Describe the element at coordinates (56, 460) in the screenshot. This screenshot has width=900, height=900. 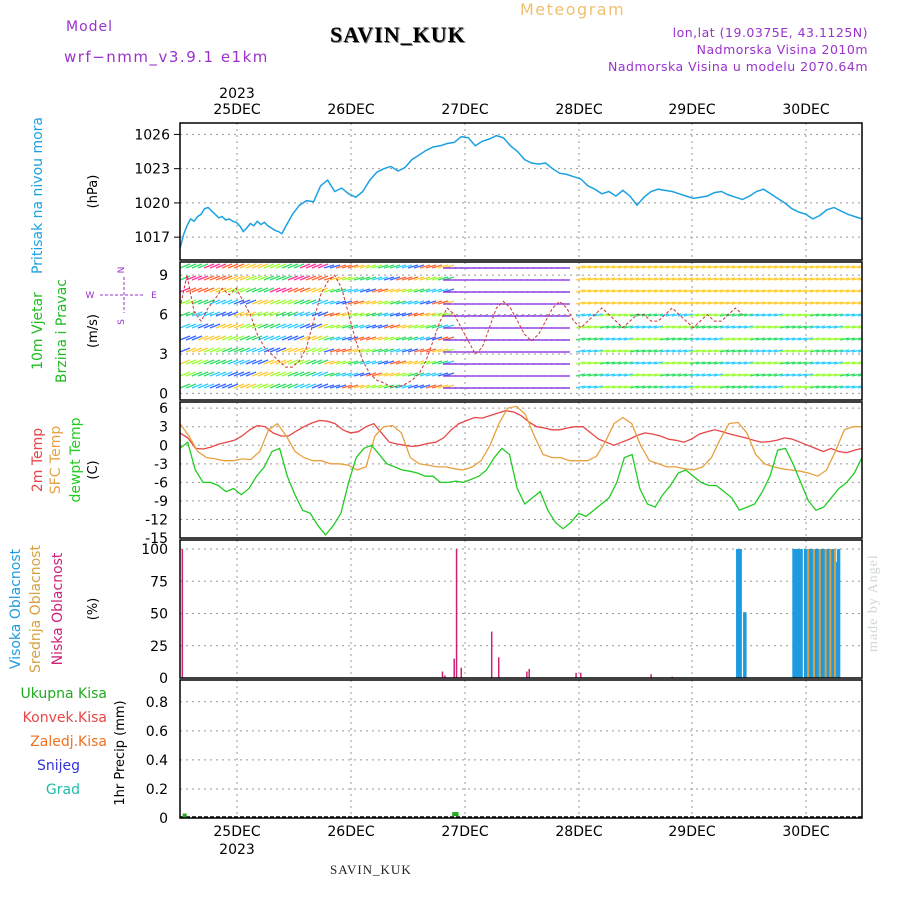
I see `temp-legend-label: SFC Temp` at that location.